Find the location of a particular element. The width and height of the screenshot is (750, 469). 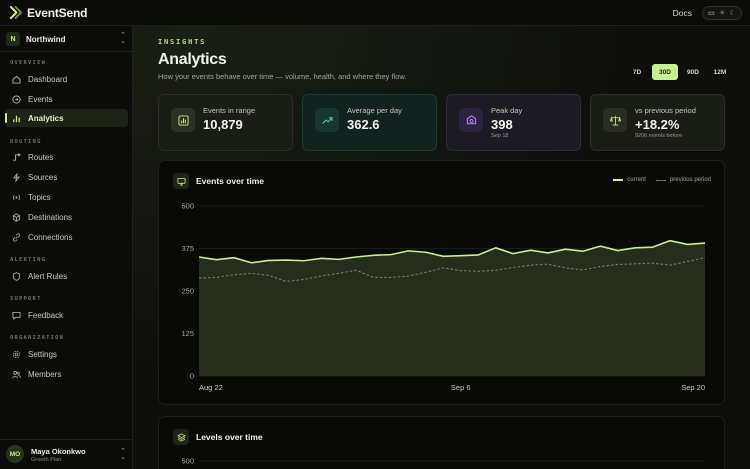

top-bar: EventSend Docs ▭ ☀ ☾ is located at coordinates (375, 13).